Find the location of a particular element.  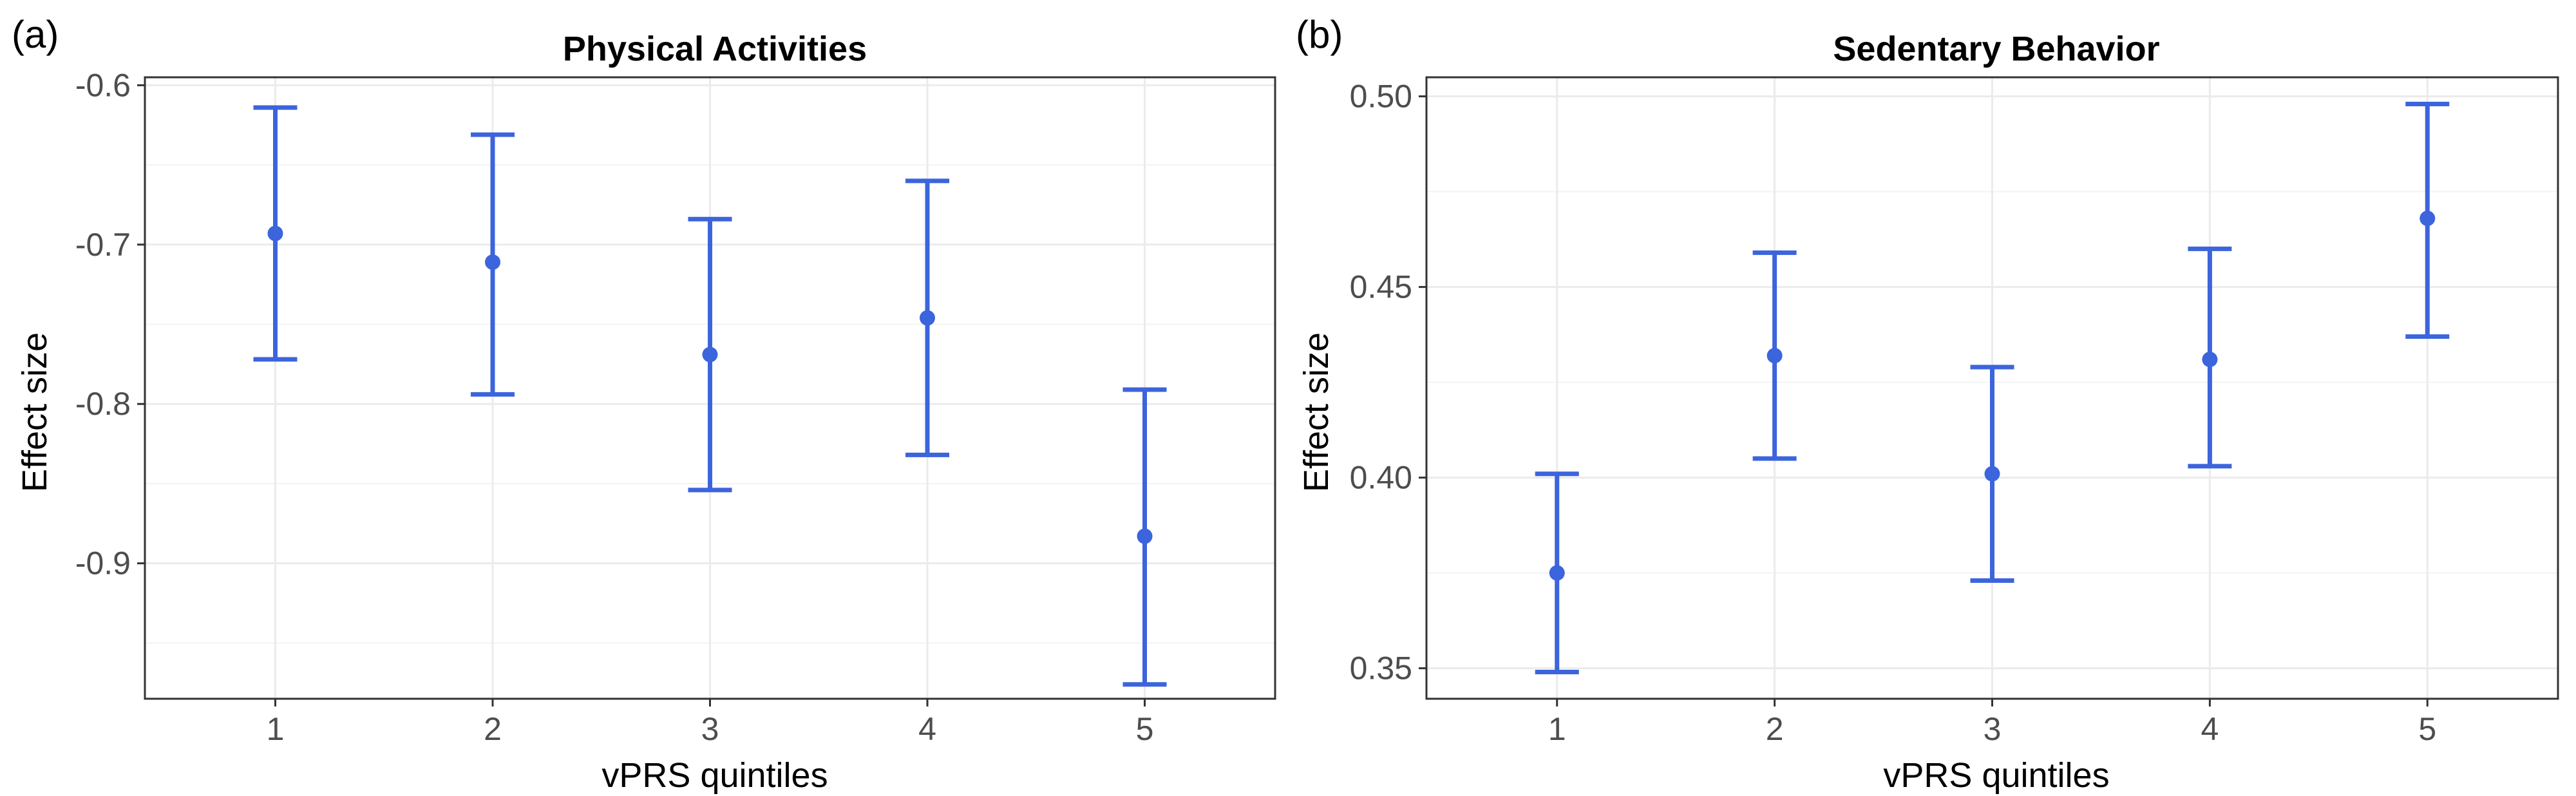

y-tick-label: -0.6 is located at coordinates (103, 85).